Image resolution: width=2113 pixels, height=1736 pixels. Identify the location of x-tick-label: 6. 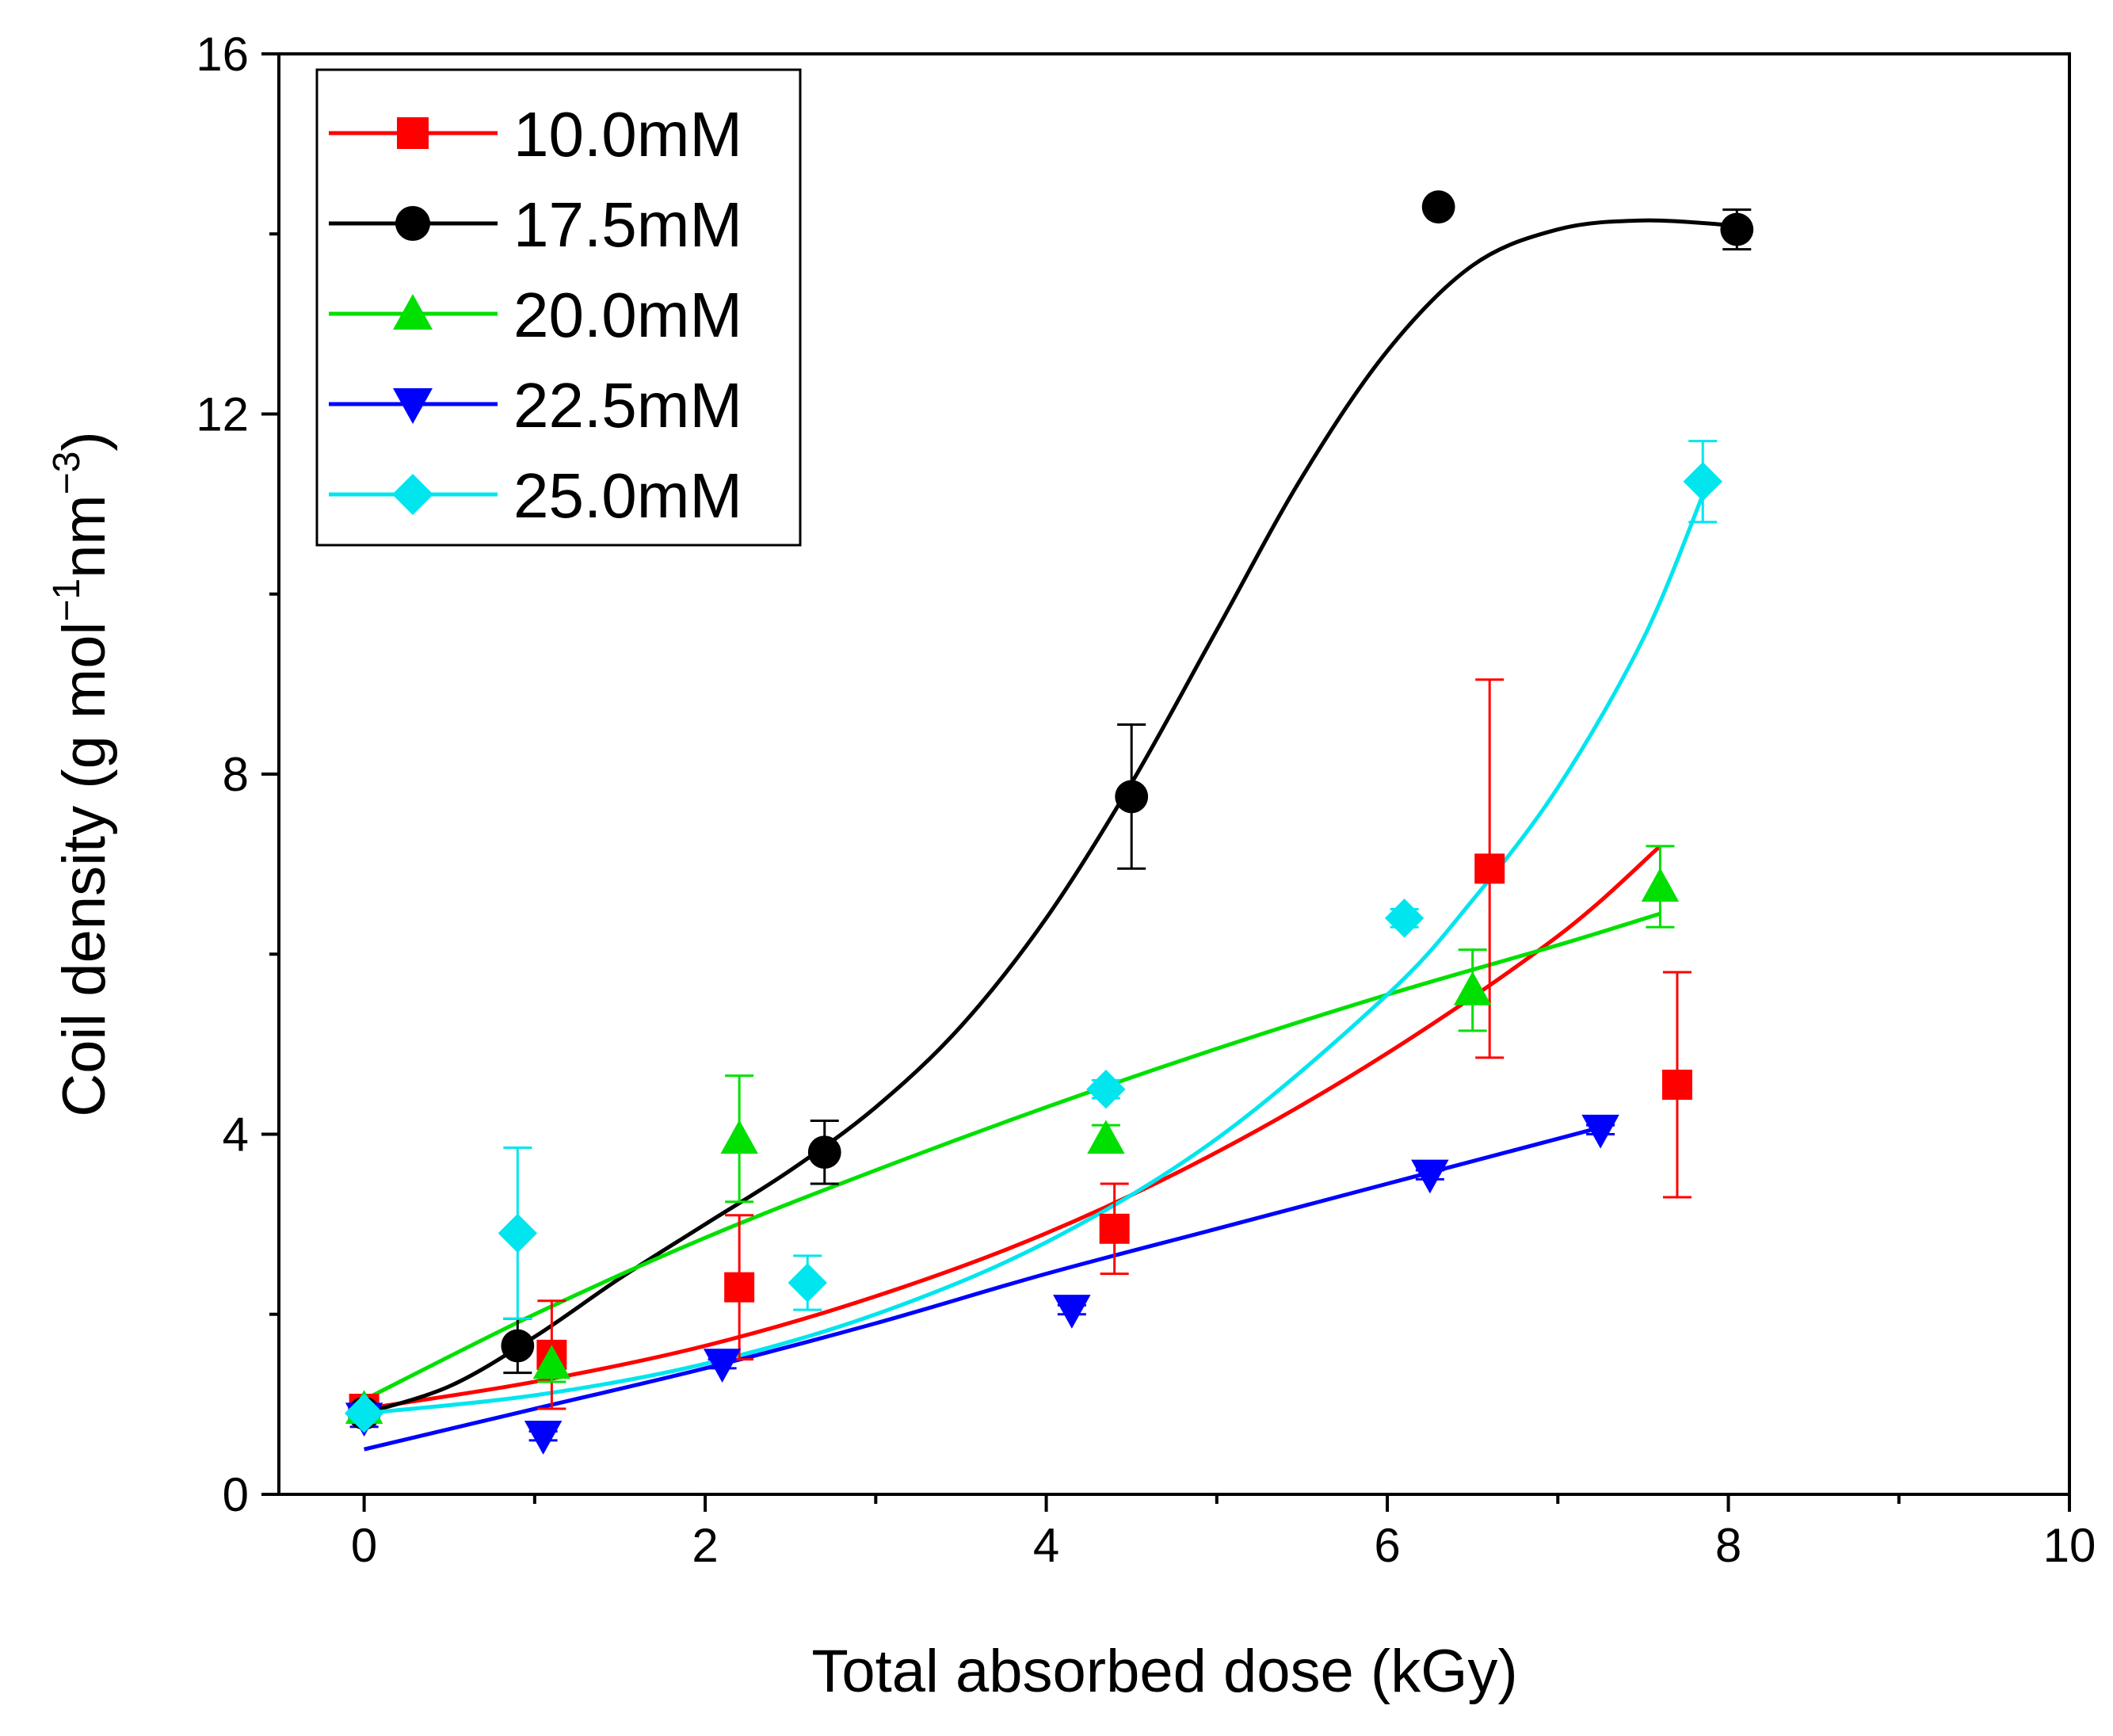
(1387, 1545).